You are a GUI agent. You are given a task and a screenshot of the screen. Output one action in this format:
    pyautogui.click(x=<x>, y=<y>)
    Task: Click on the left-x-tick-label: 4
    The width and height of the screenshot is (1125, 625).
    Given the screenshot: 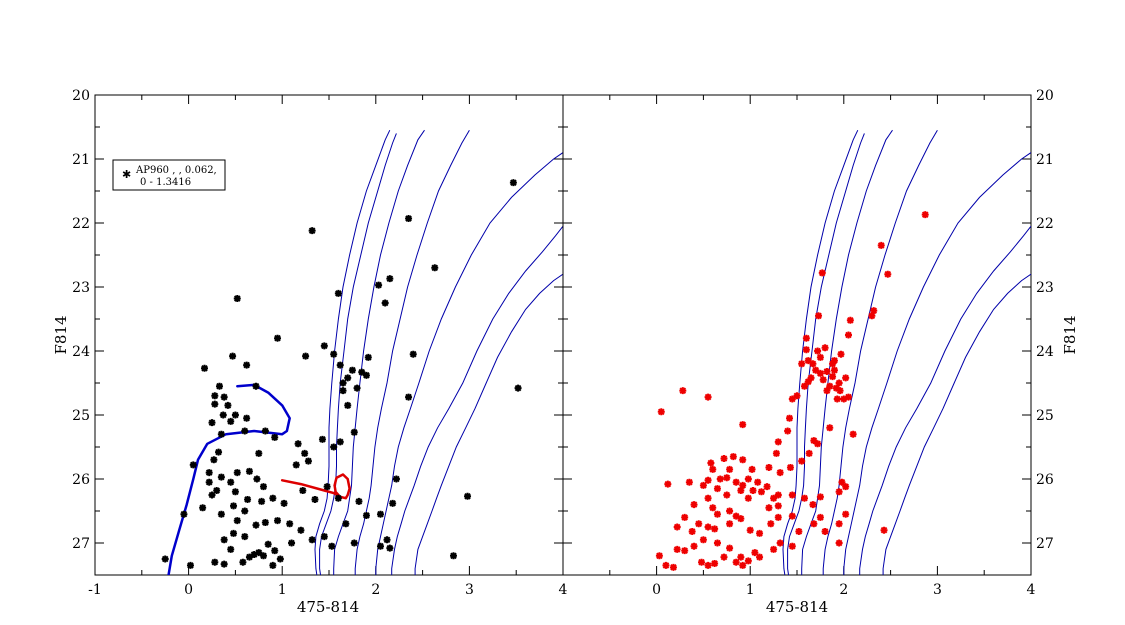 What is the action you would take?
    pyautogui.click(x=563, y=590)
    